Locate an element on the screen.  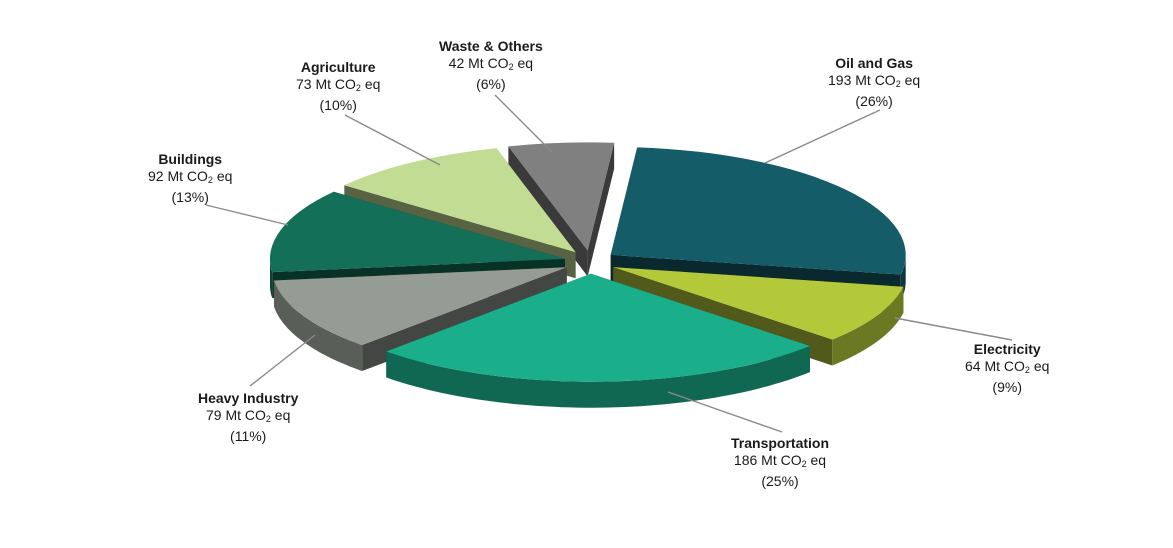
label-buildings: Buildings 92 Mt CO2 eq (13%) is located at coordinates (190, 178).